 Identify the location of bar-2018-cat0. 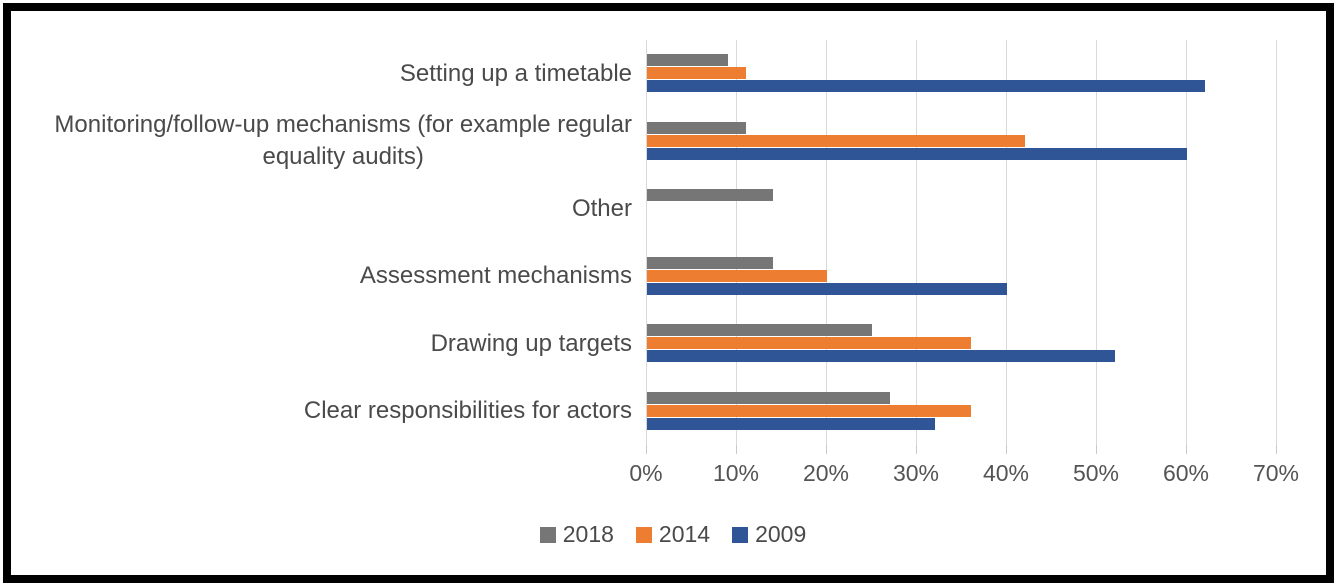
(687, 60).